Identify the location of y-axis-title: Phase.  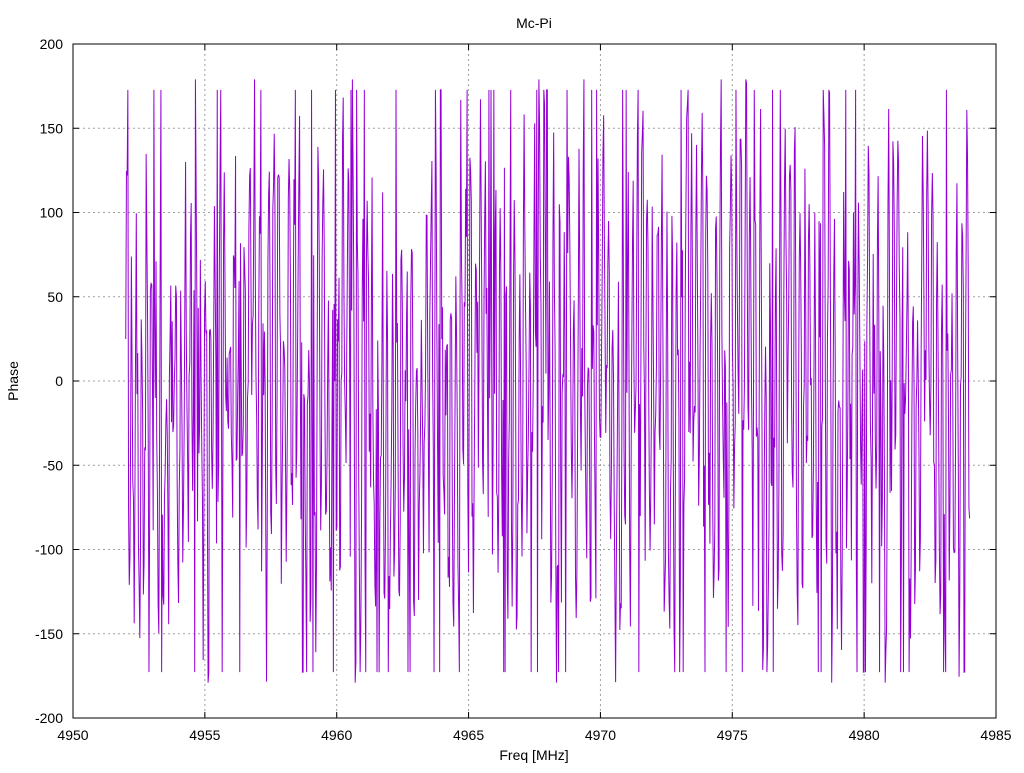
(13, 381).